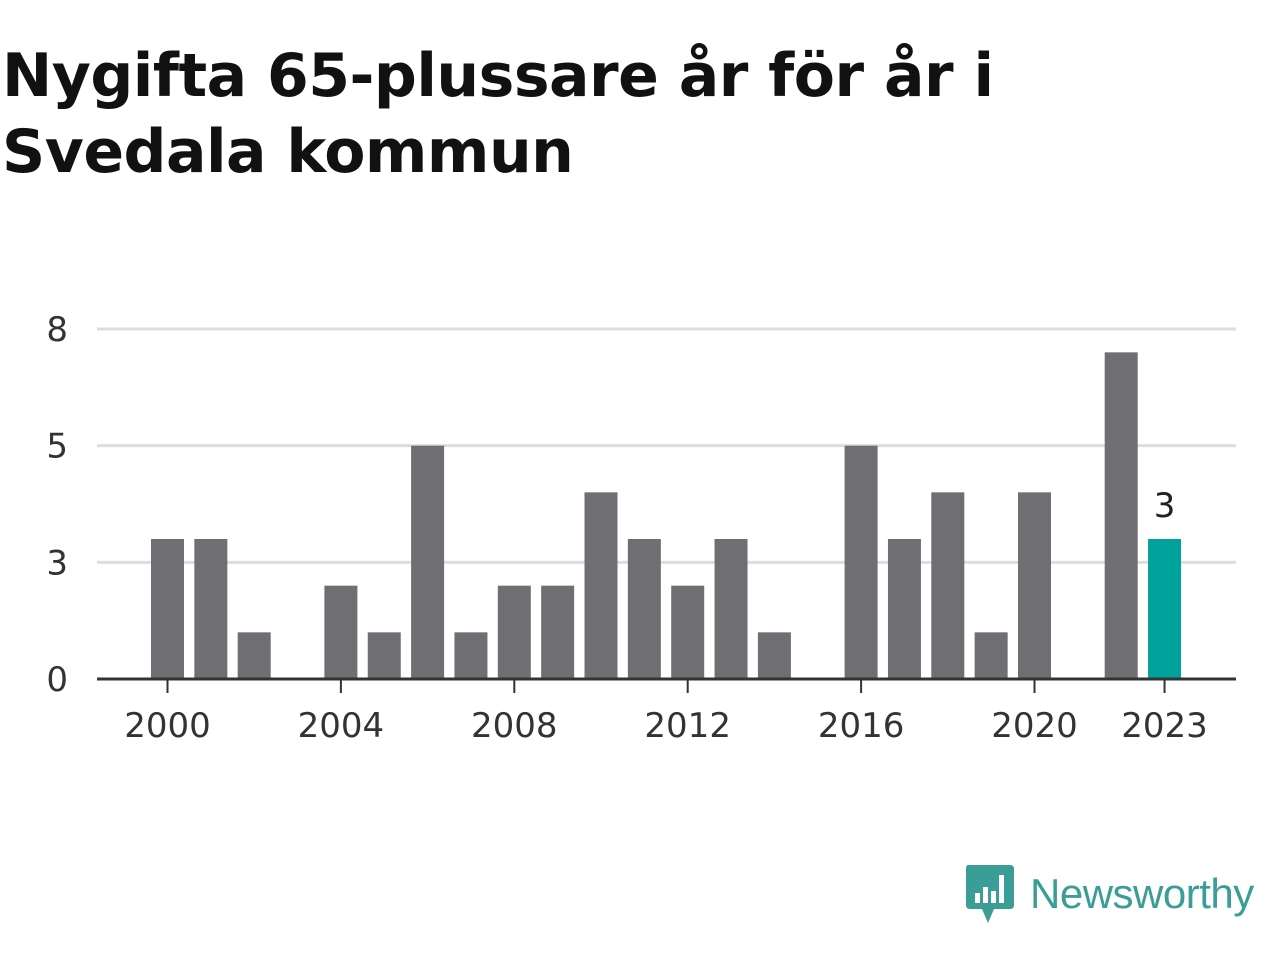 The image size is (1280, 960). Describe the element at coordinates (57, 330) in the screenshot. I see `y-tick-label: 8` at that location.